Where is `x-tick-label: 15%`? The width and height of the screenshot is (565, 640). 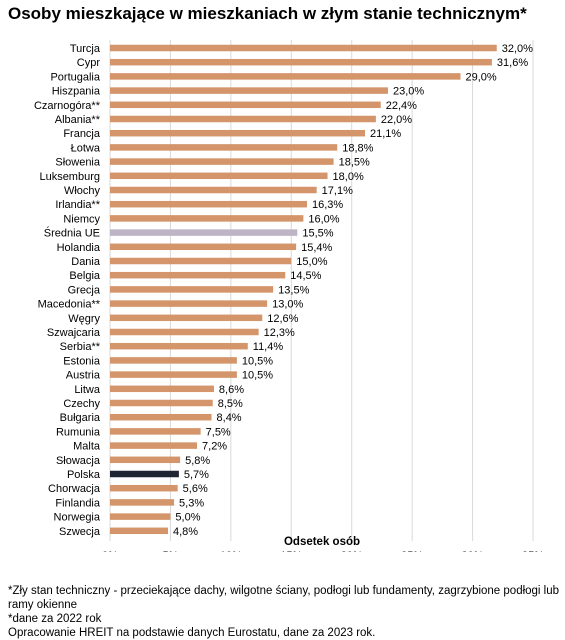
x-tick-label: 15% is located at coordinates (291, 551).